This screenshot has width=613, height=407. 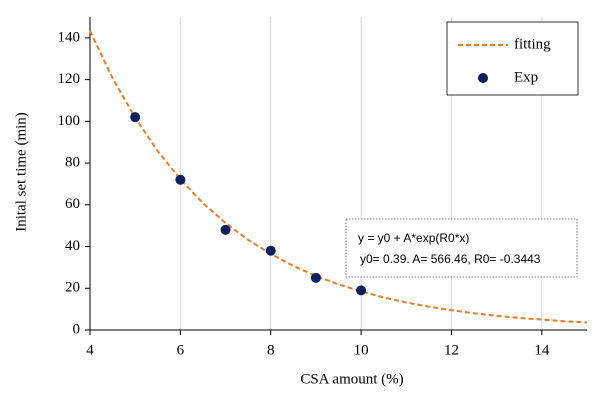 I want to click on legend-label: fitting, so click(x=532, y=44).